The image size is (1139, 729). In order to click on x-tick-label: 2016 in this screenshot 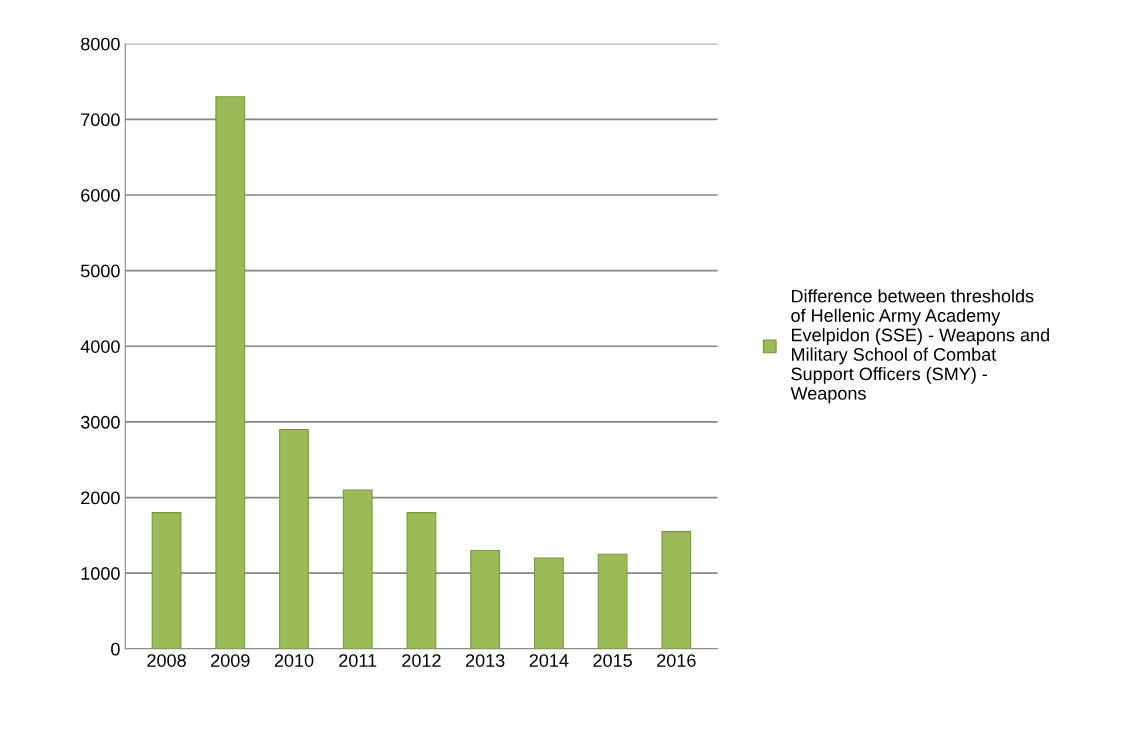, I will do `click(676, 660)`.